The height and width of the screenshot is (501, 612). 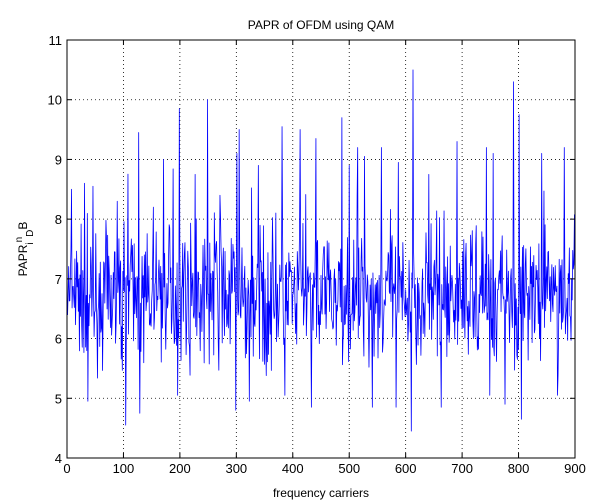 I want to click on x-tick-label: 200, so click(x=180, y=468).